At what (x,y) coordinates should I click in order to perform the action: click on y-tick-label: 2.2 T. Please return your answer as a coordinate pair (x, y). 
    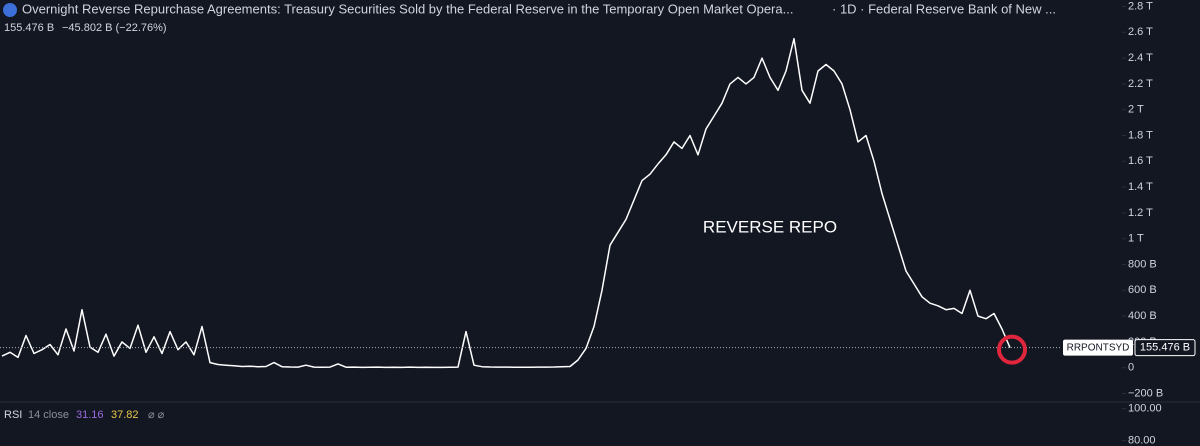
    Looking at the image, I should click on (1140, 84).